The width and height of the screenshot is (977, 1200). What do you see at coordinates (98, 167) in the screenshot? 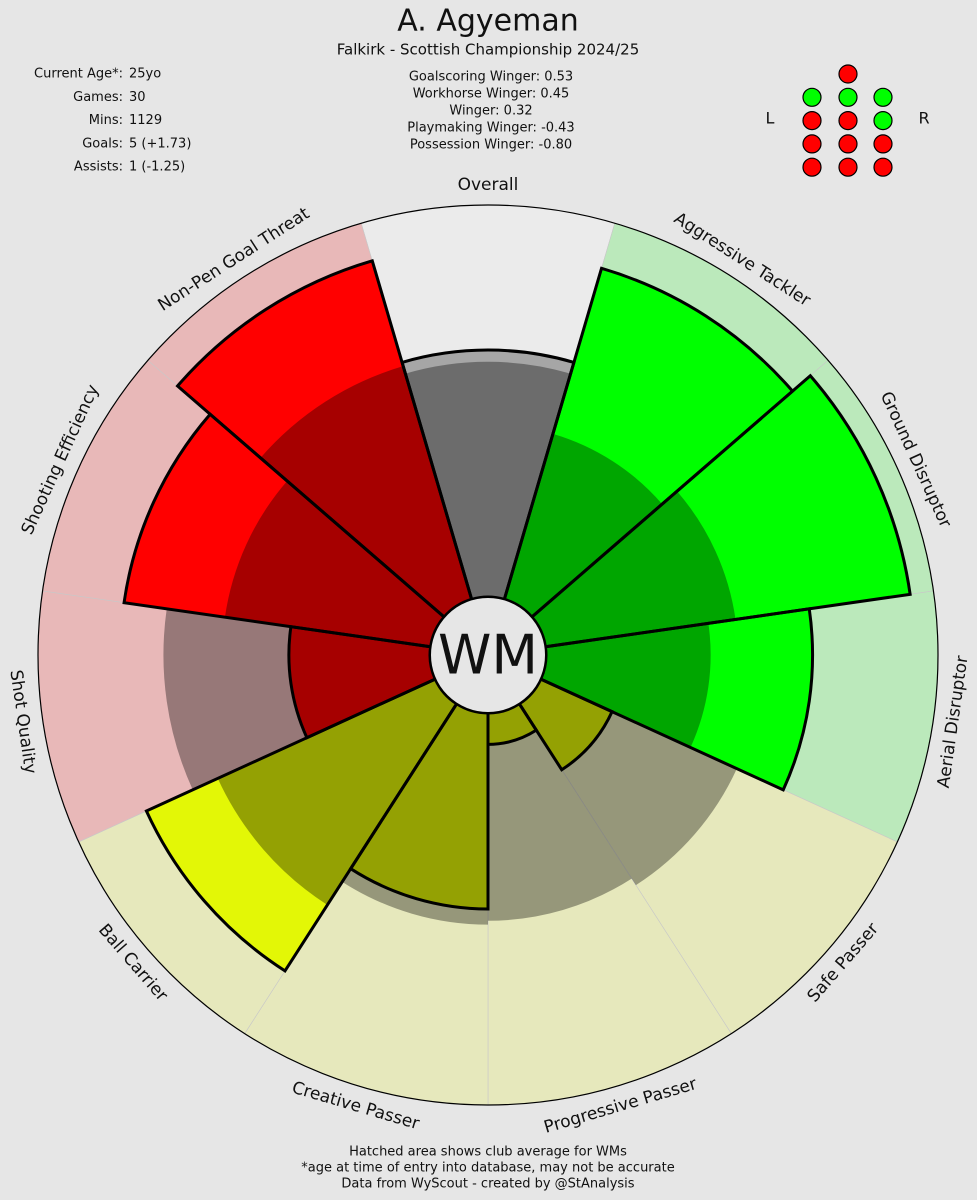
I see `info-label: Assists:` at bounding box center [98, 167].